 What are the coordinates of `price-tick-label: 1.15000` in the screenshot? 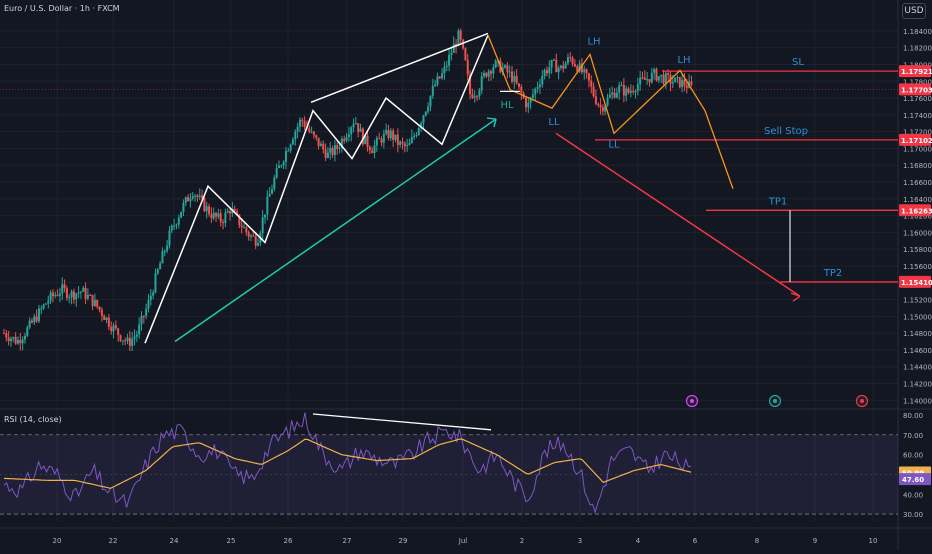 It's located at (917, 317).